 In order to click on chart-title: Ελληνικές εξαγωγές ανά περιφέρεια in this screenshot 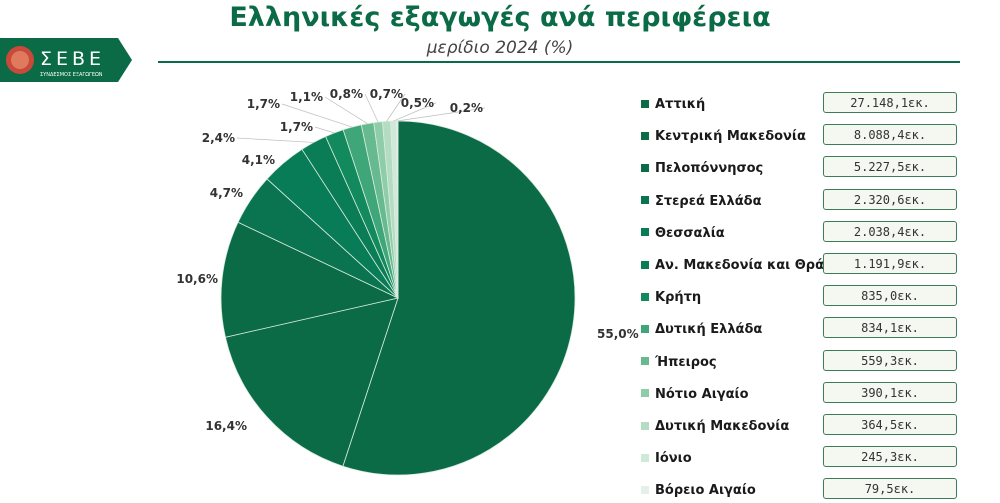, I will do `click(500, 17)`.